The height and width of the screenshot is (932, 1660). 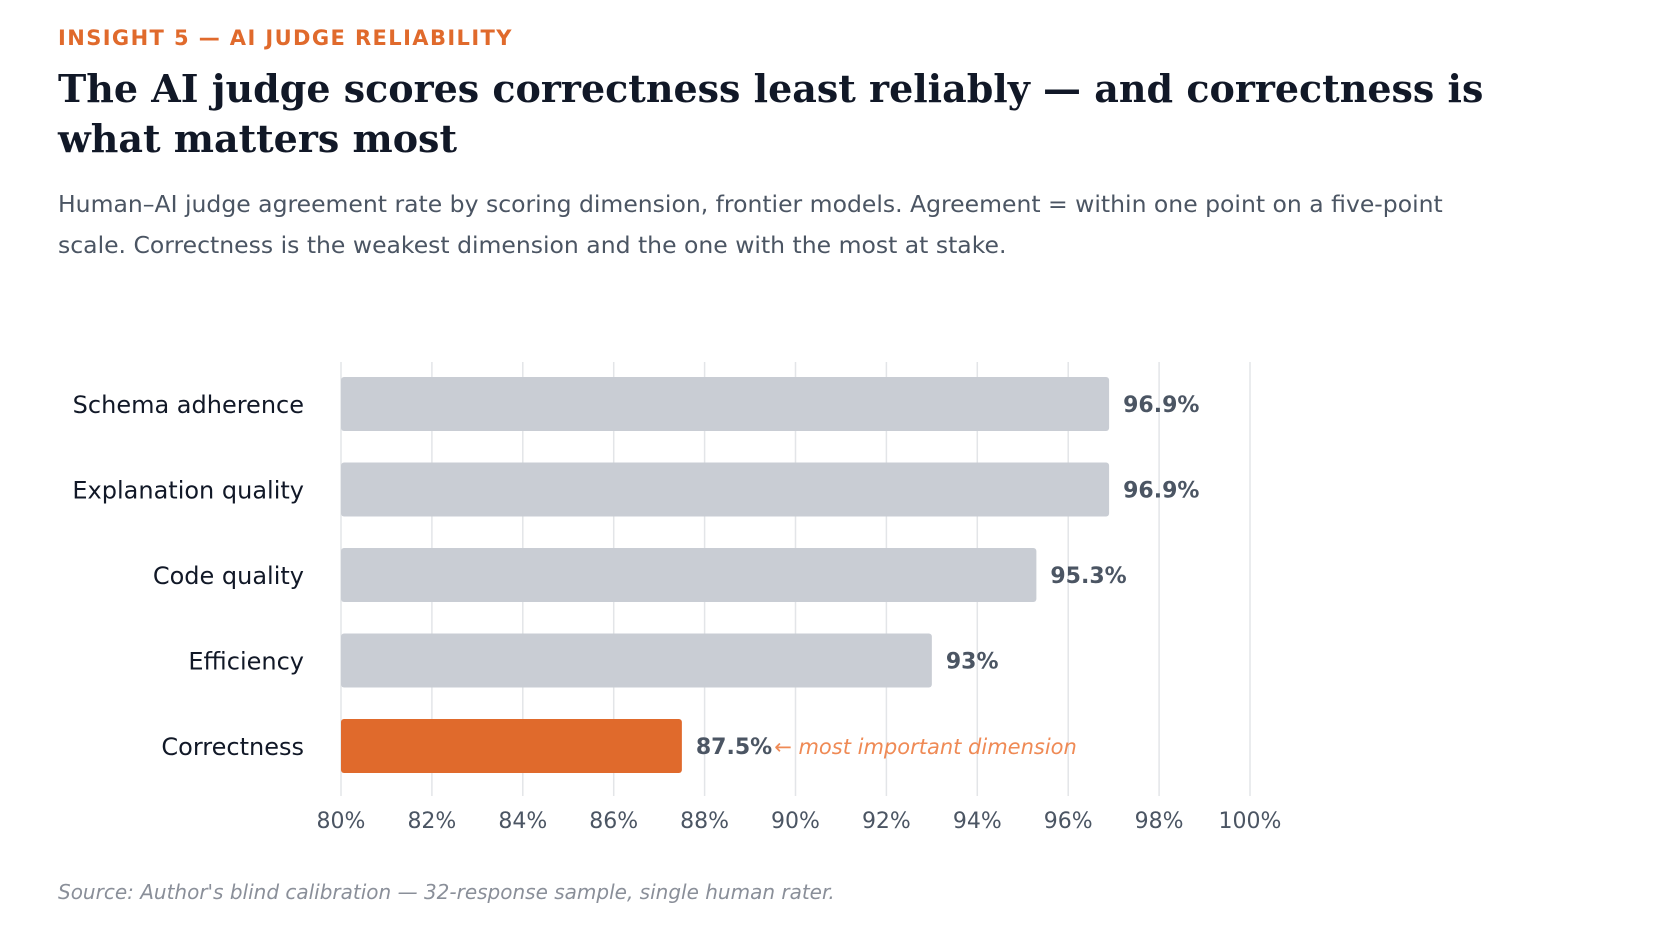 What do you see at coordinates (341, 821) in the screenshot?
I see `x-tick-label: 80%` at bounding box center [341, 821].